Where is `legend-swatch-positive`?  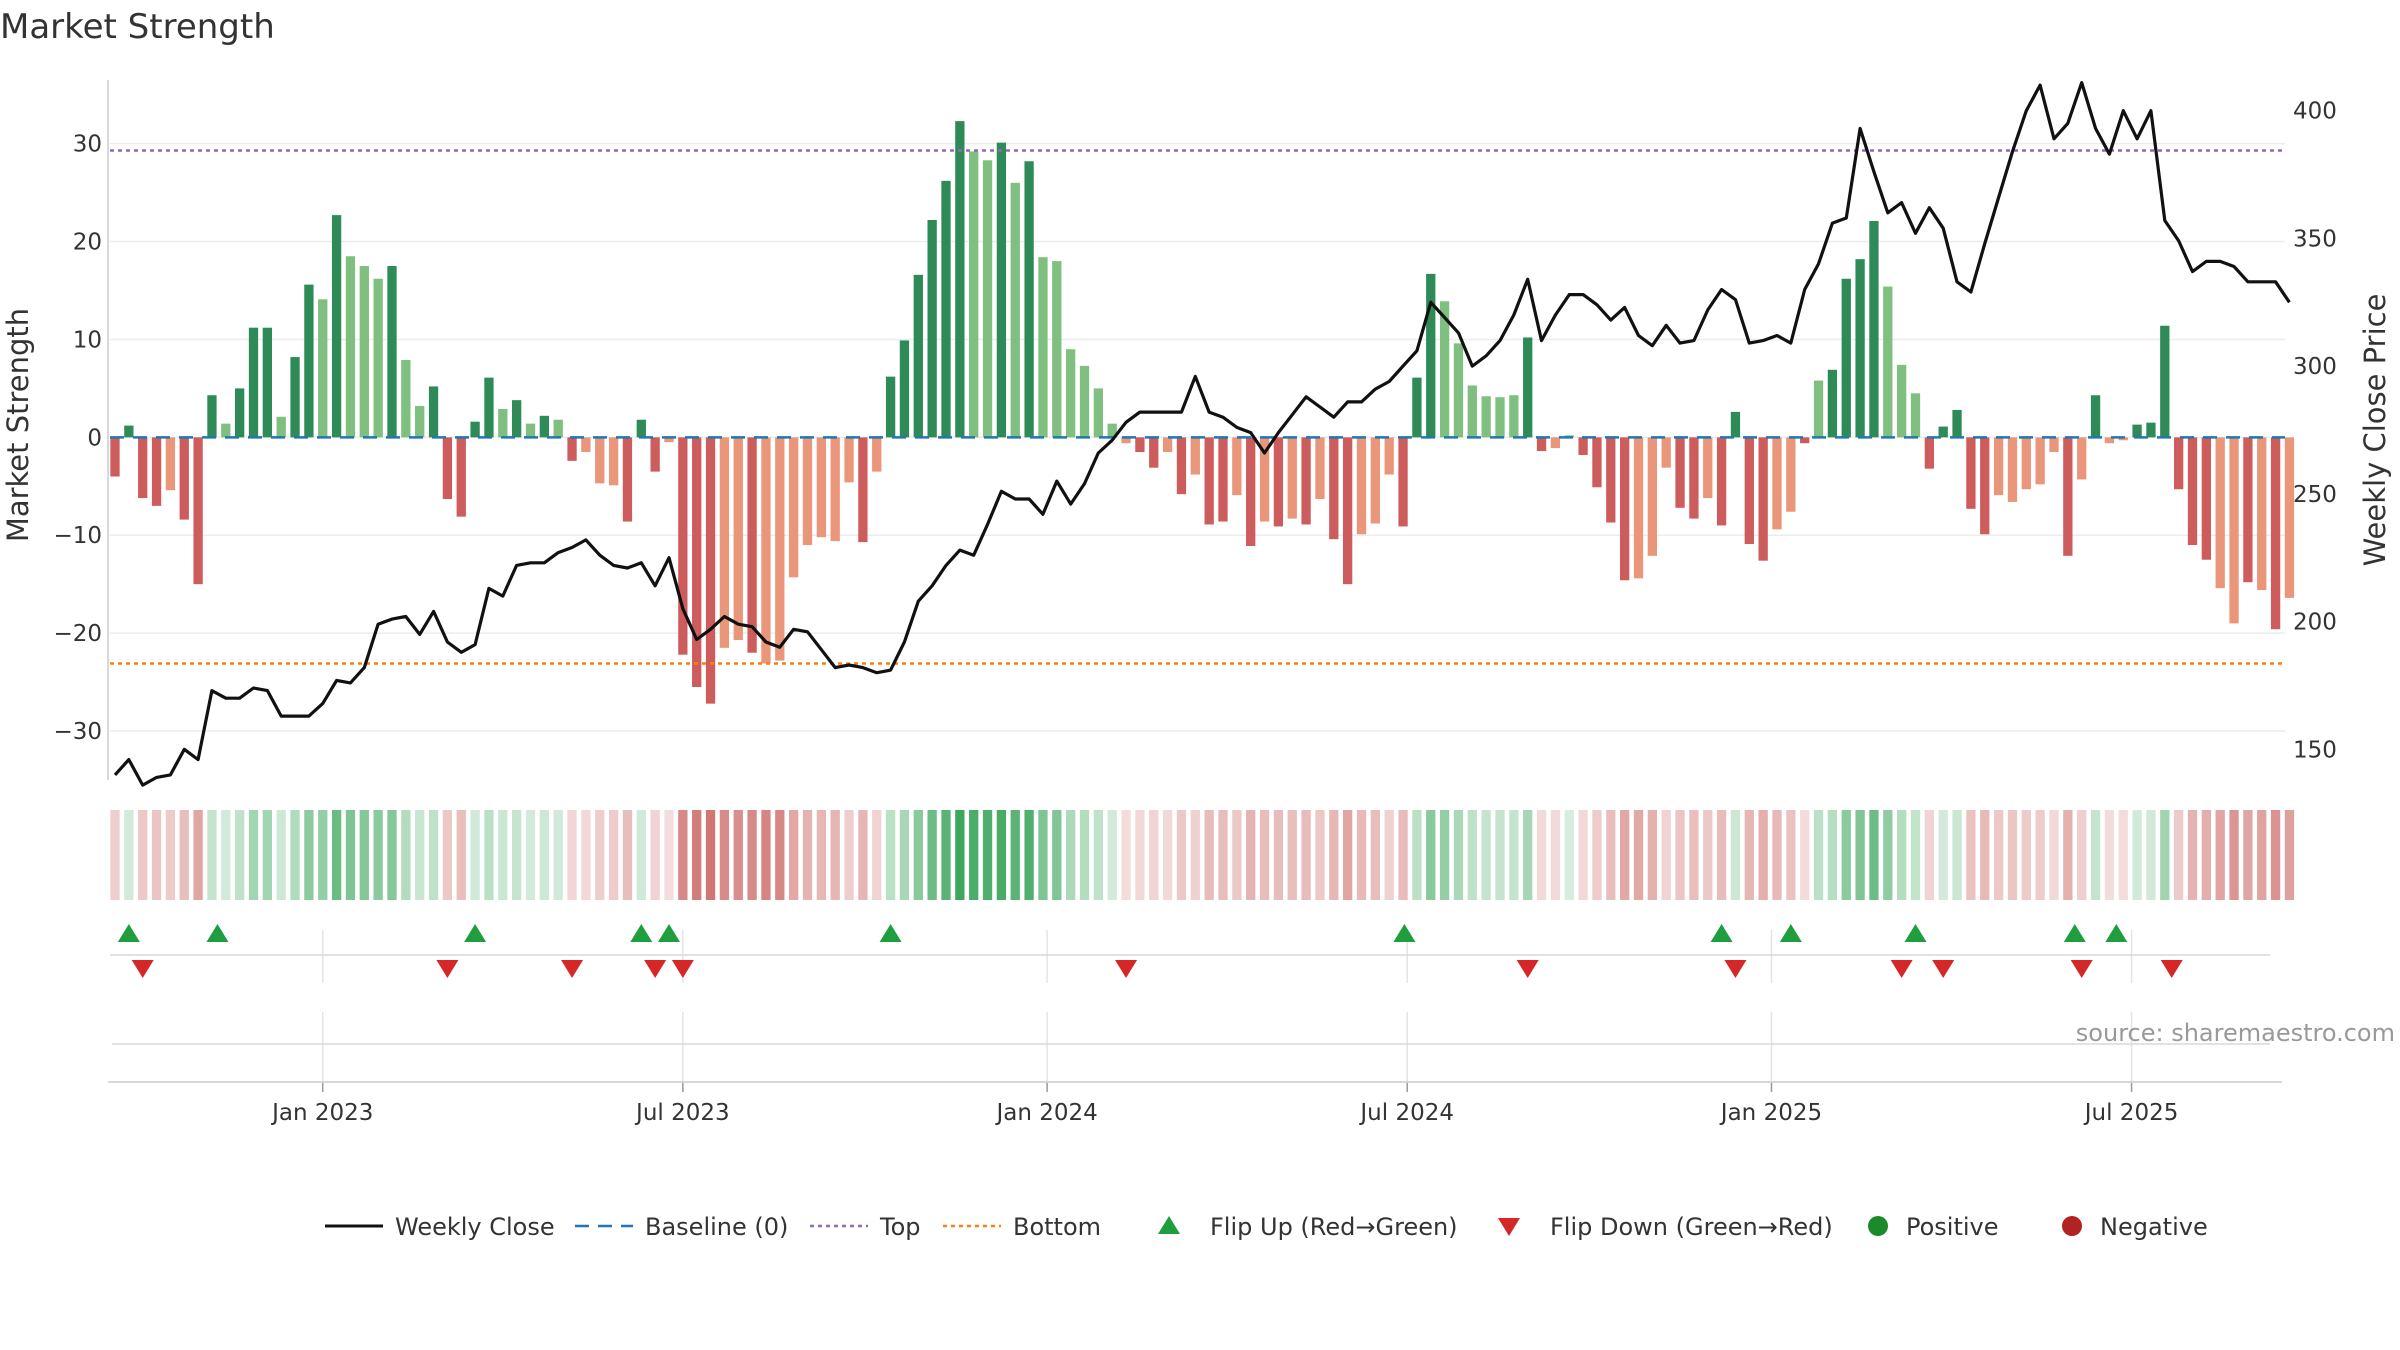
legend-swatch-positive is located at coordinates (1878, 1226).